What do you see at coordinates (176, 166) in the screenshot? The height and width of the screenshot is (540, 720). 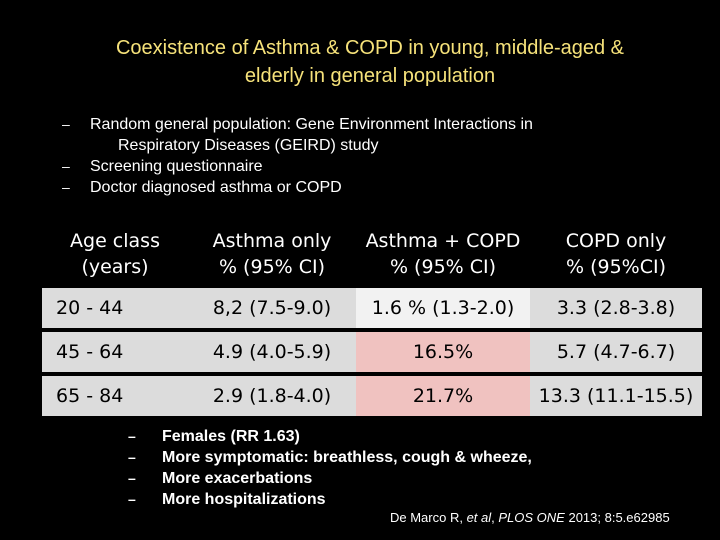 I see `bullet-text: Screening questionnaire` at bounding box center [176, 166].